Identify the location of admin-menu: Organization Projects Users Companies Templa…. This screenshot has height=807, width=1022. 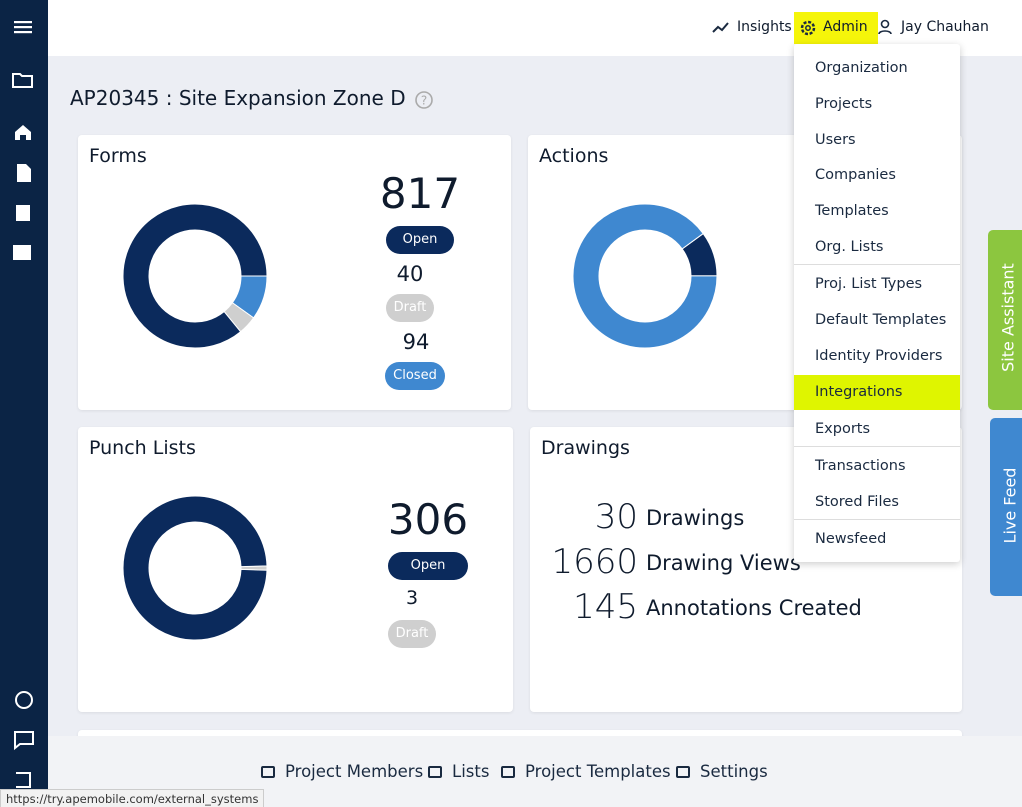
(877, 303).